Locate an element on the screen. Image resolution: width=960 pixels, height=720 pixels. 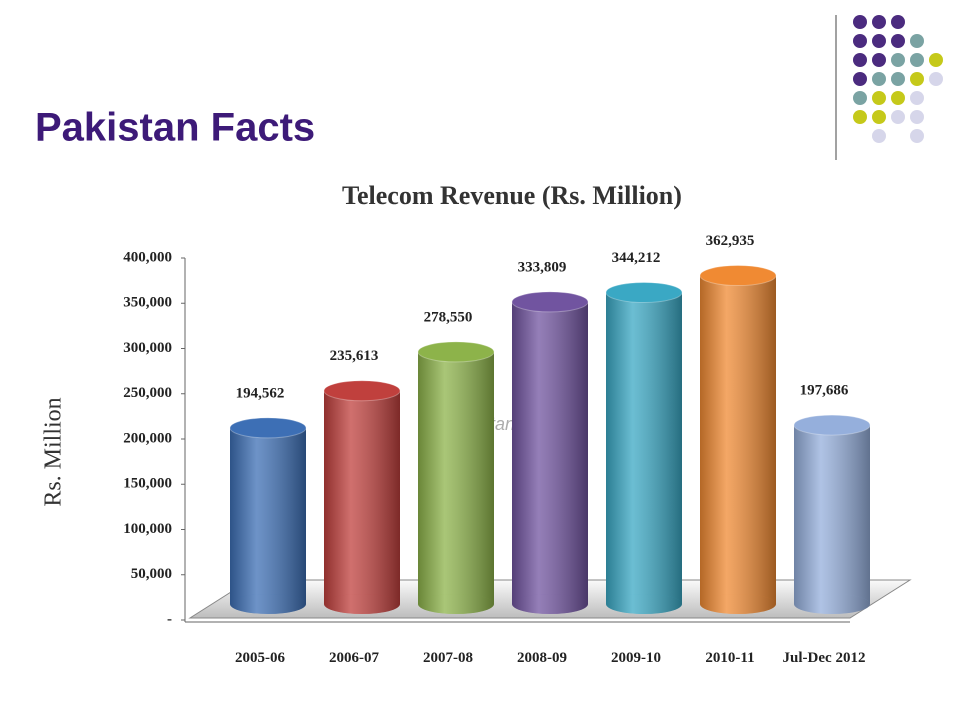
y-tick-label: 200,000 is located at coordinates (147, 438).